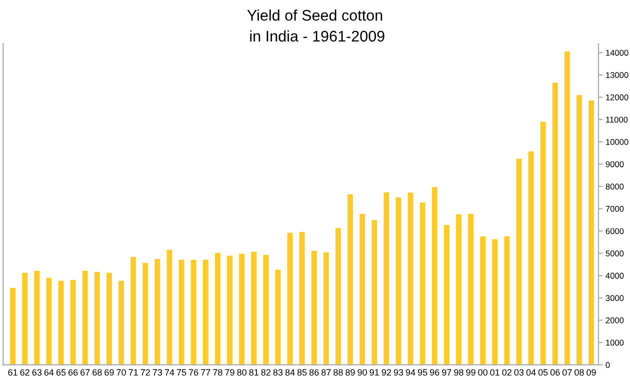 The image size is (630, 380). Describe the element at coordinates (253, 372) in the screenshot. I see `x-tick-label: 81` at that location.